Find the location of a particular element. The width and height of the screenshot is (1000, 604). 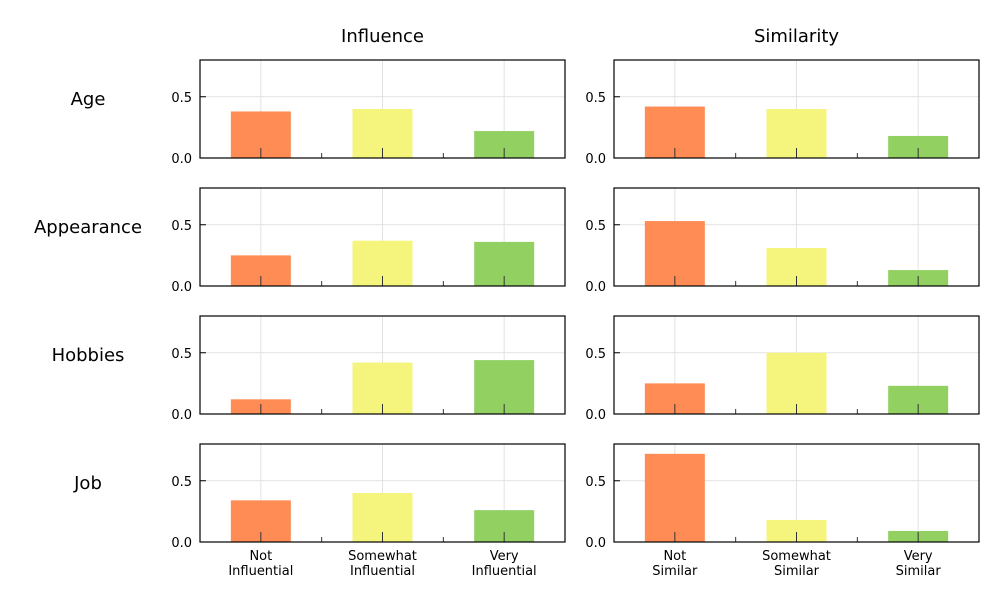

panel-frame-age-similarity is located at coordinates (796, 109).